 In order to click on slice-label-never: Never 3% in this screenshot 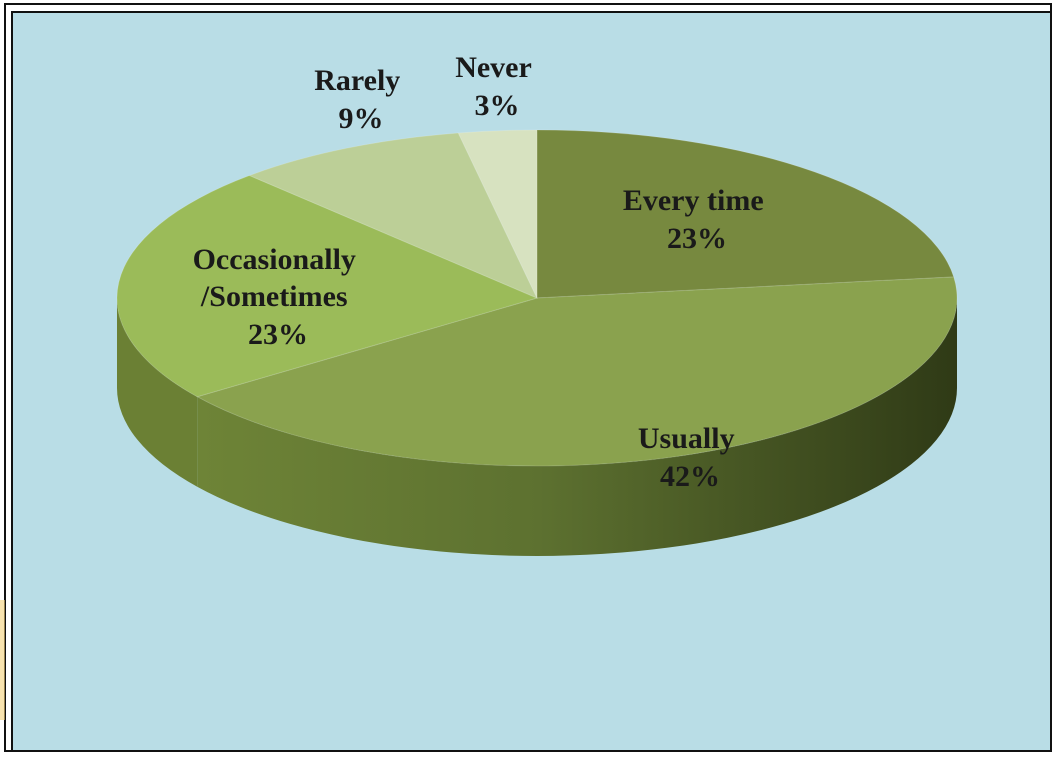, I will do `click(497, 86)`.